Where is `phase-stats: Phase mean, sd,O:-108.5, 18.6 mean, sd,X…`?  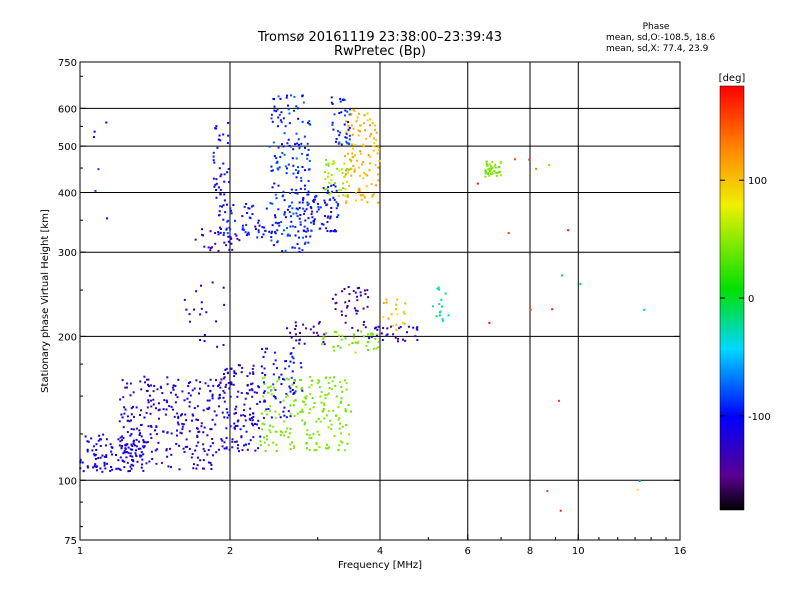
phase-stats: Phase mean, sd,O:-108.5, 18.6 mean, sd,X… is located at coordinates (666, 38).